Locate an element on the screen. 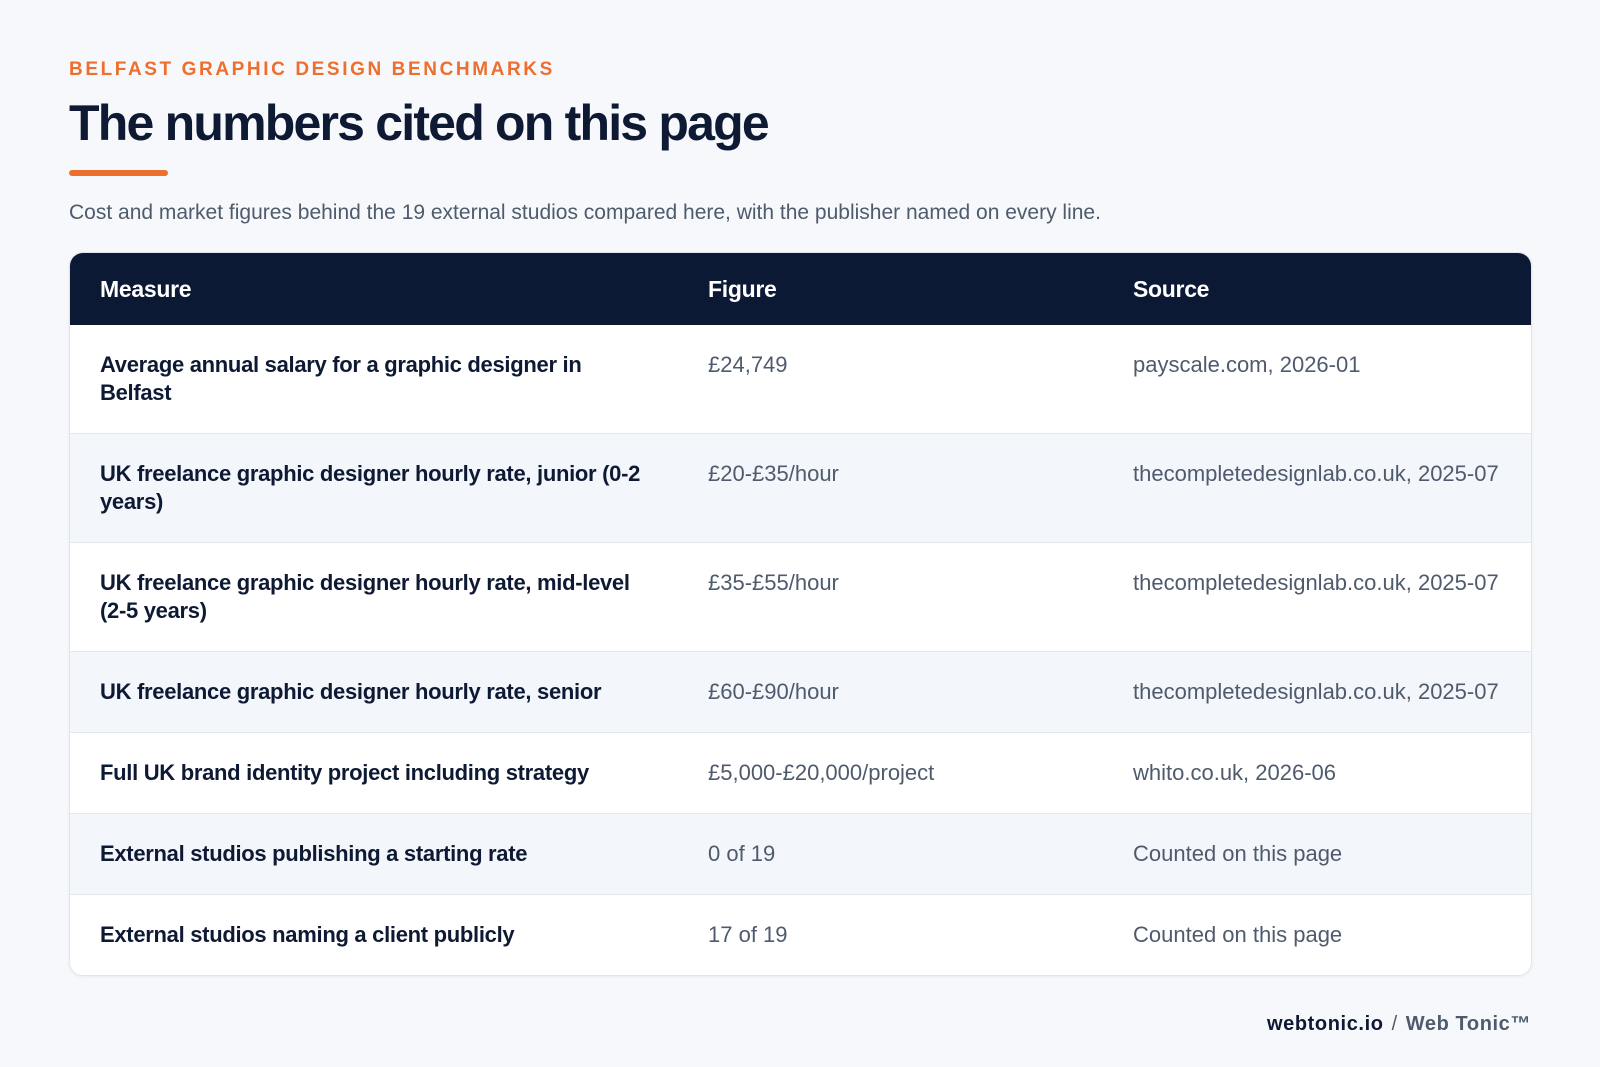 This screenshot has height=1067, width=1600. page-title: The numbers cited on this page is located at coordinates (419, 123).